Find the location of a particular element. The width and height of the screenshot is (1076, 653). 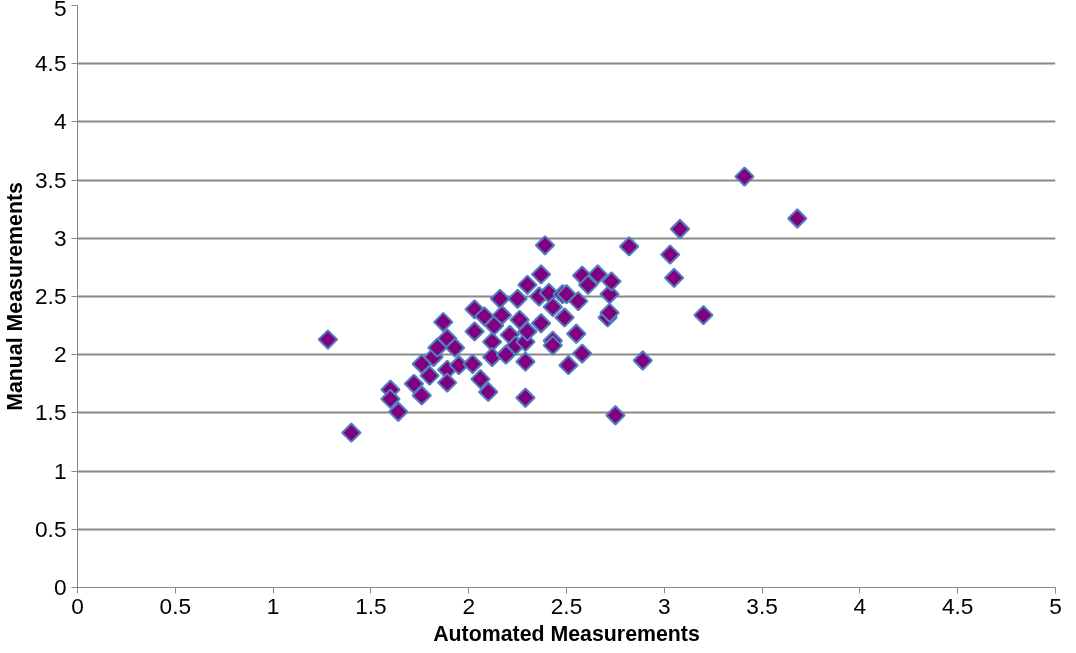

x-tick-label: 3.5 is located at coordinates (762, 605).